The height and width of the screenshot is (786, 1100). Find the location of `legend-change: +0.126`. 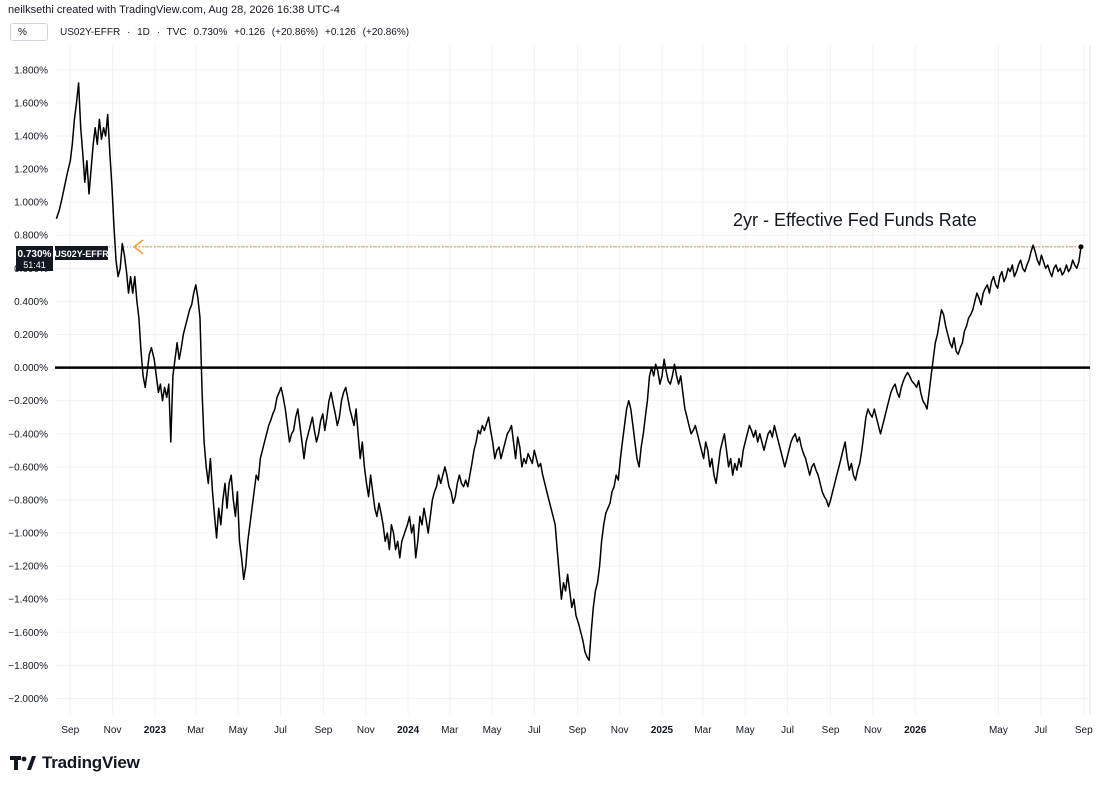

legend-change: +0.126 is located at coordinates (250, 32).